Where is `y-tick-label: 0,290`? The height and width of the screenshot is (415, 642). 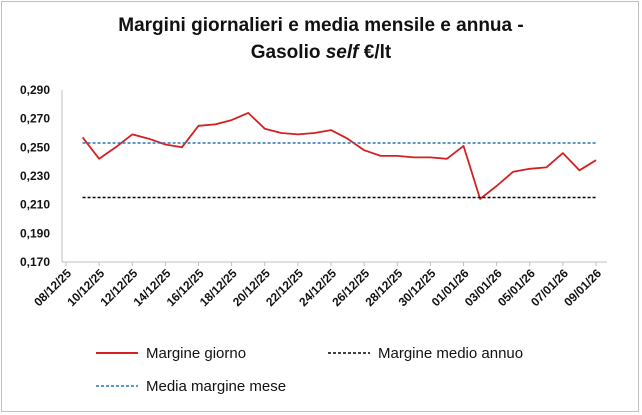 y-tick-label: 0,290 is located at coordinates (35, 90).